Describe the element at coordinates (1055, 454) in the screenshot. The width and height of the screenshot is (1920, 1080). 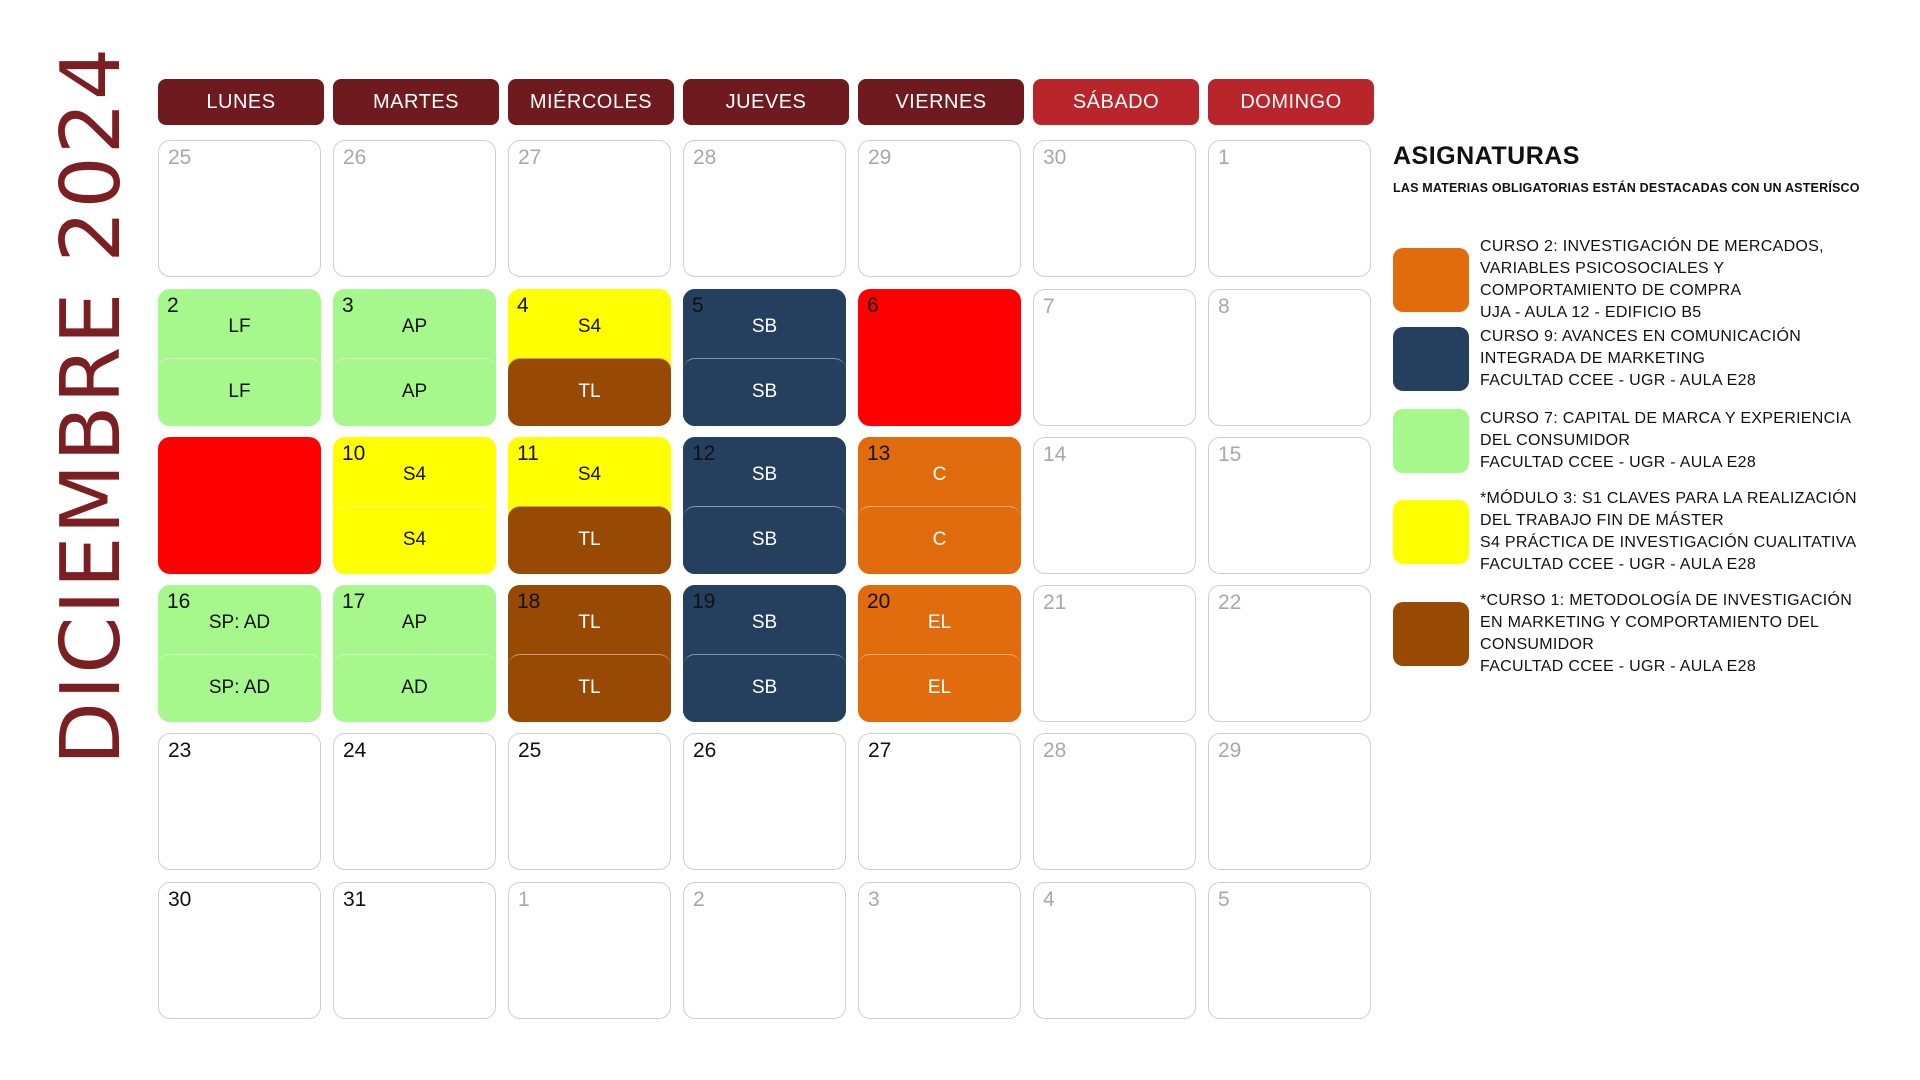
I see `day-number: 14` at that location.